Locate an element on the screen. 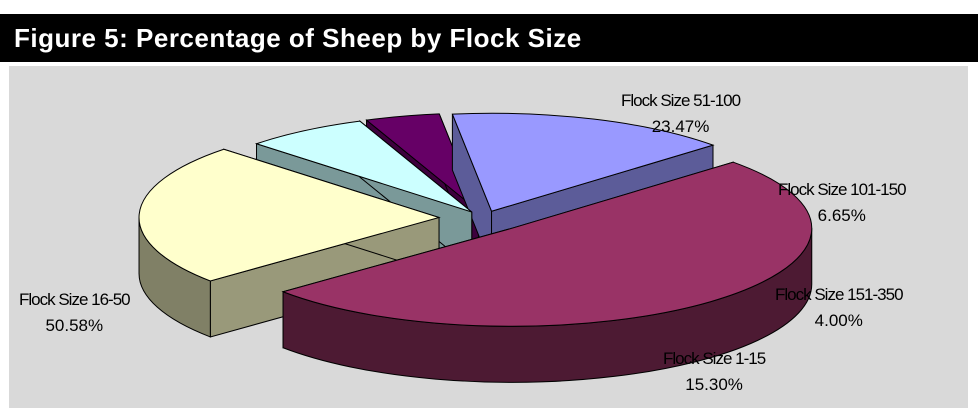 This screenshot has height=416, width=978. label-flock-1-15: Flock Size 1-15 15.30% is located at coordinates (714, 372).